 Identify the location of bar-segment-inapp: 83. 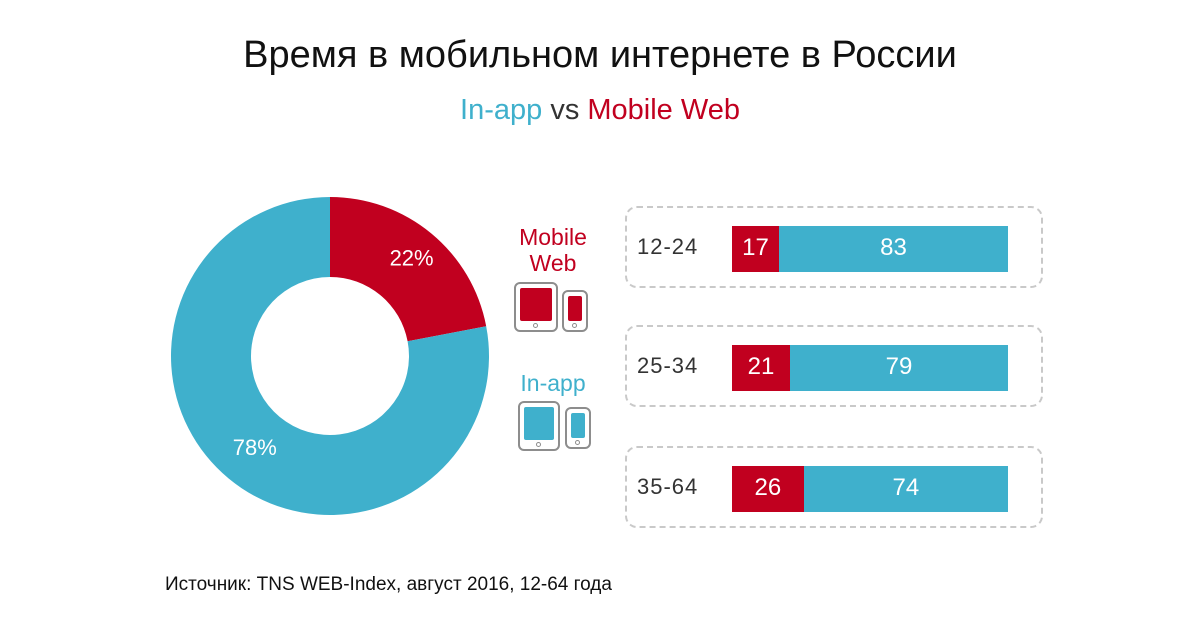
(893, 249).